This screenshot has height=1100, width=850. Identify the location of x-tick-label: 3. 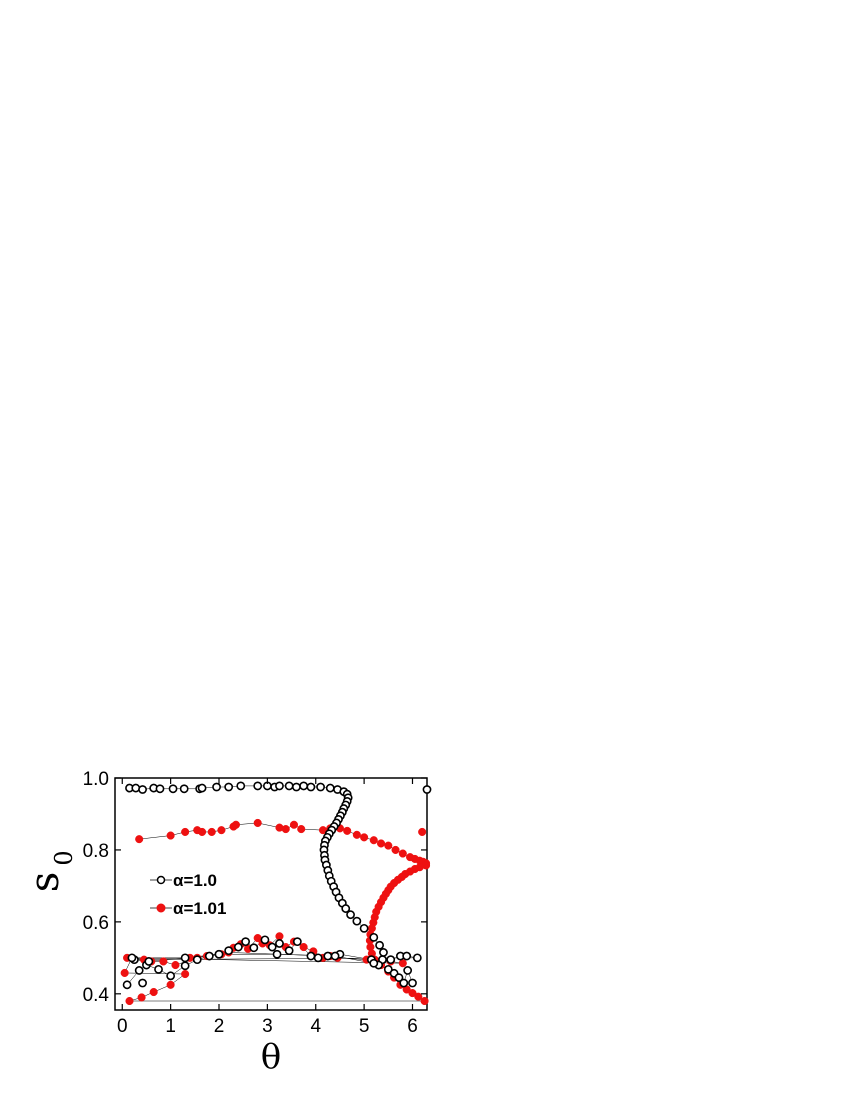
(267, 1026).